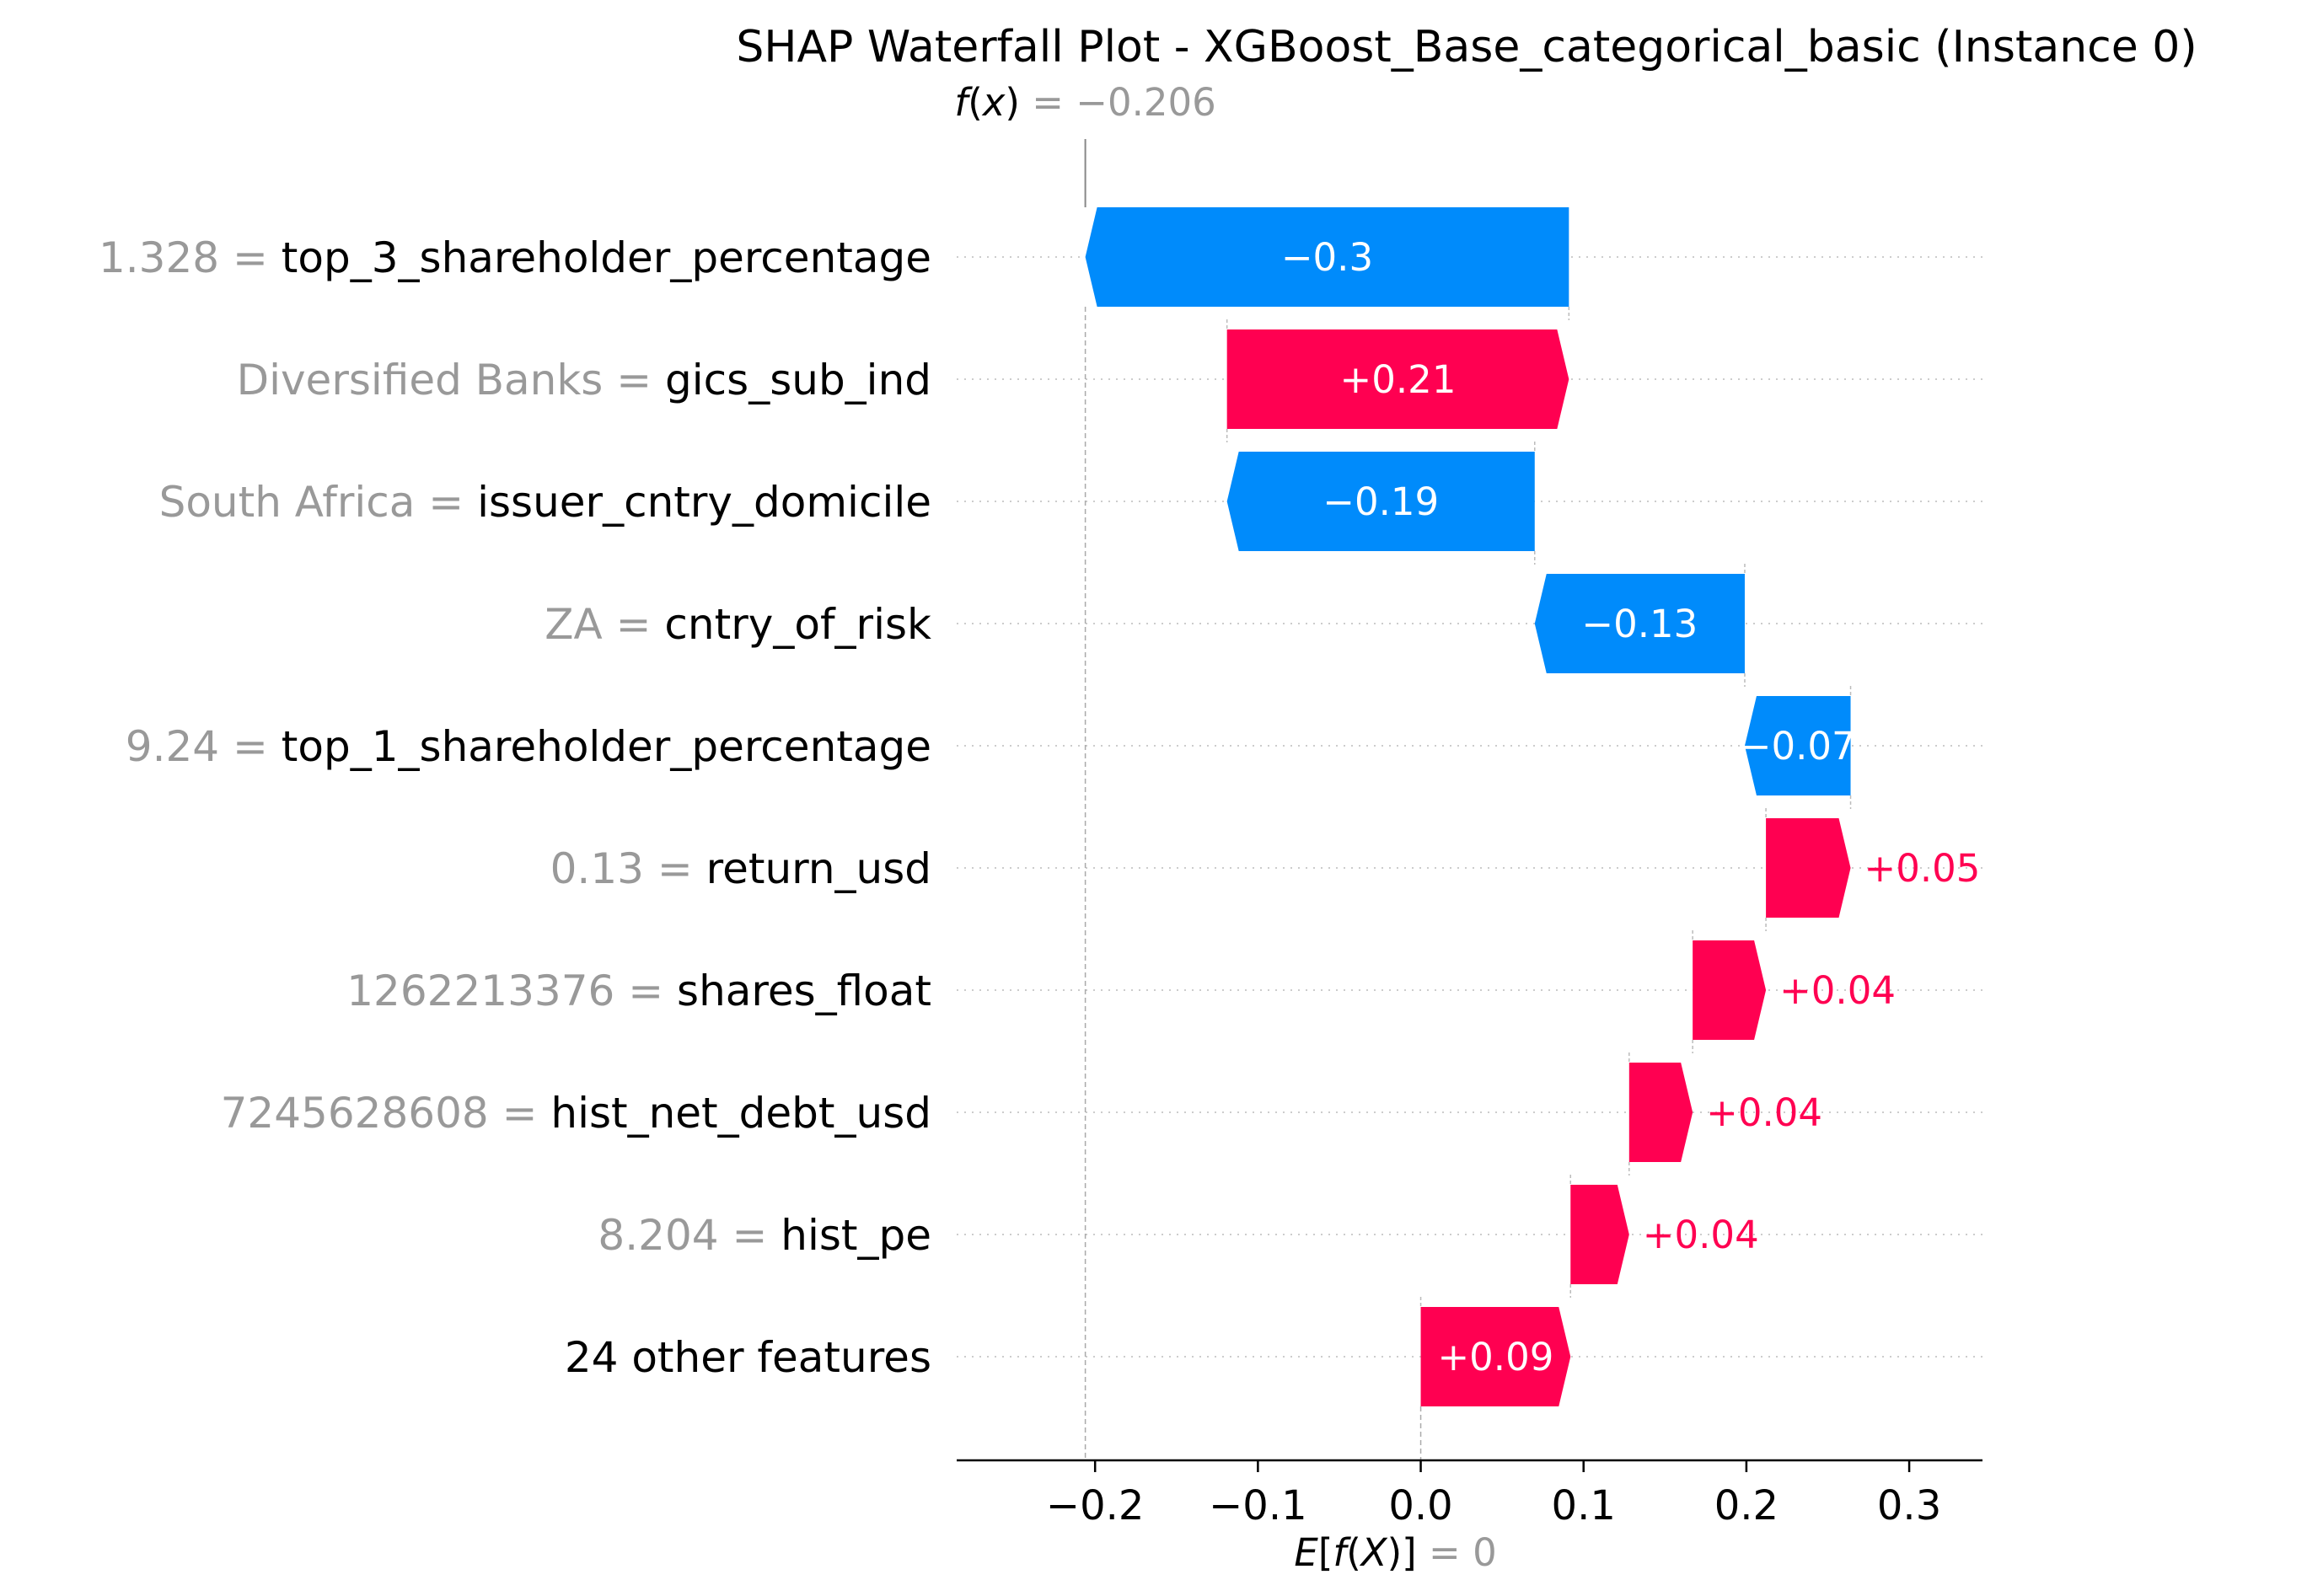 This screenshot has height=1596, width=2307. I want to click on feature-value: 7245628608 =, so click(386, 1114).